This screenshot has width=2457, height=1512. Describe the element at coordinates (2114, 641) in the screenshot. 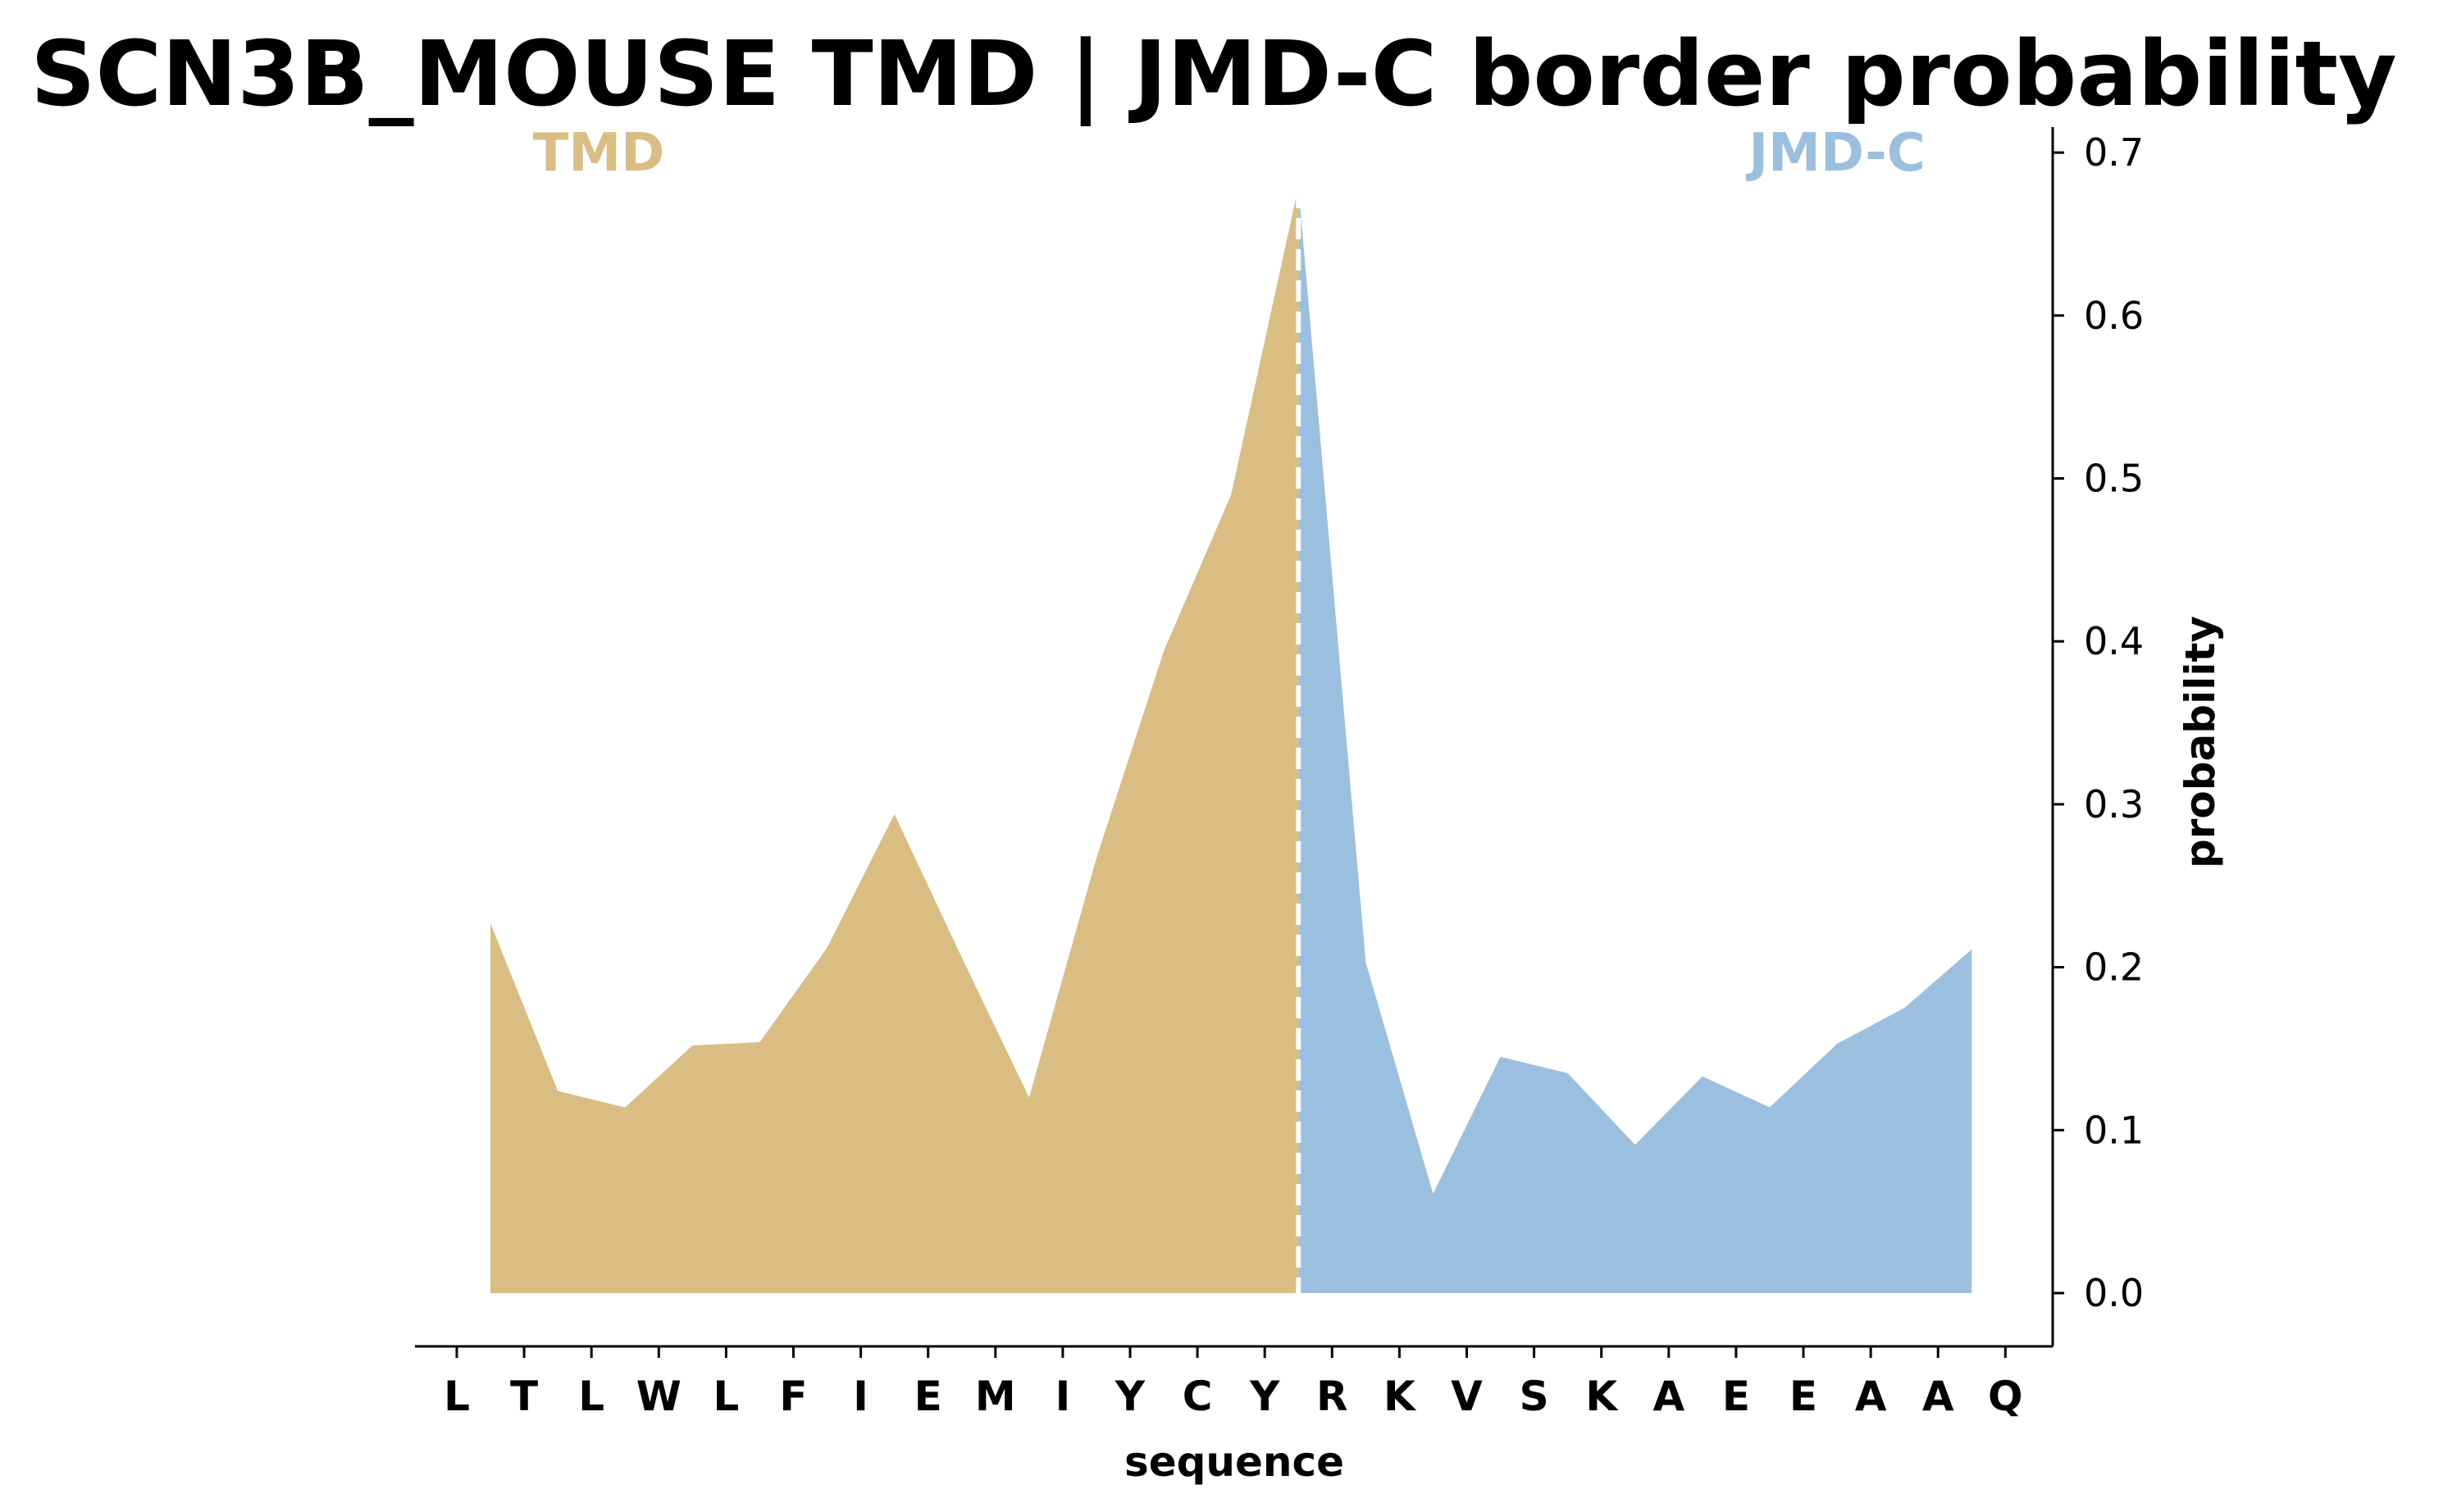

I see `y-tick-label: 0.4` at that location.